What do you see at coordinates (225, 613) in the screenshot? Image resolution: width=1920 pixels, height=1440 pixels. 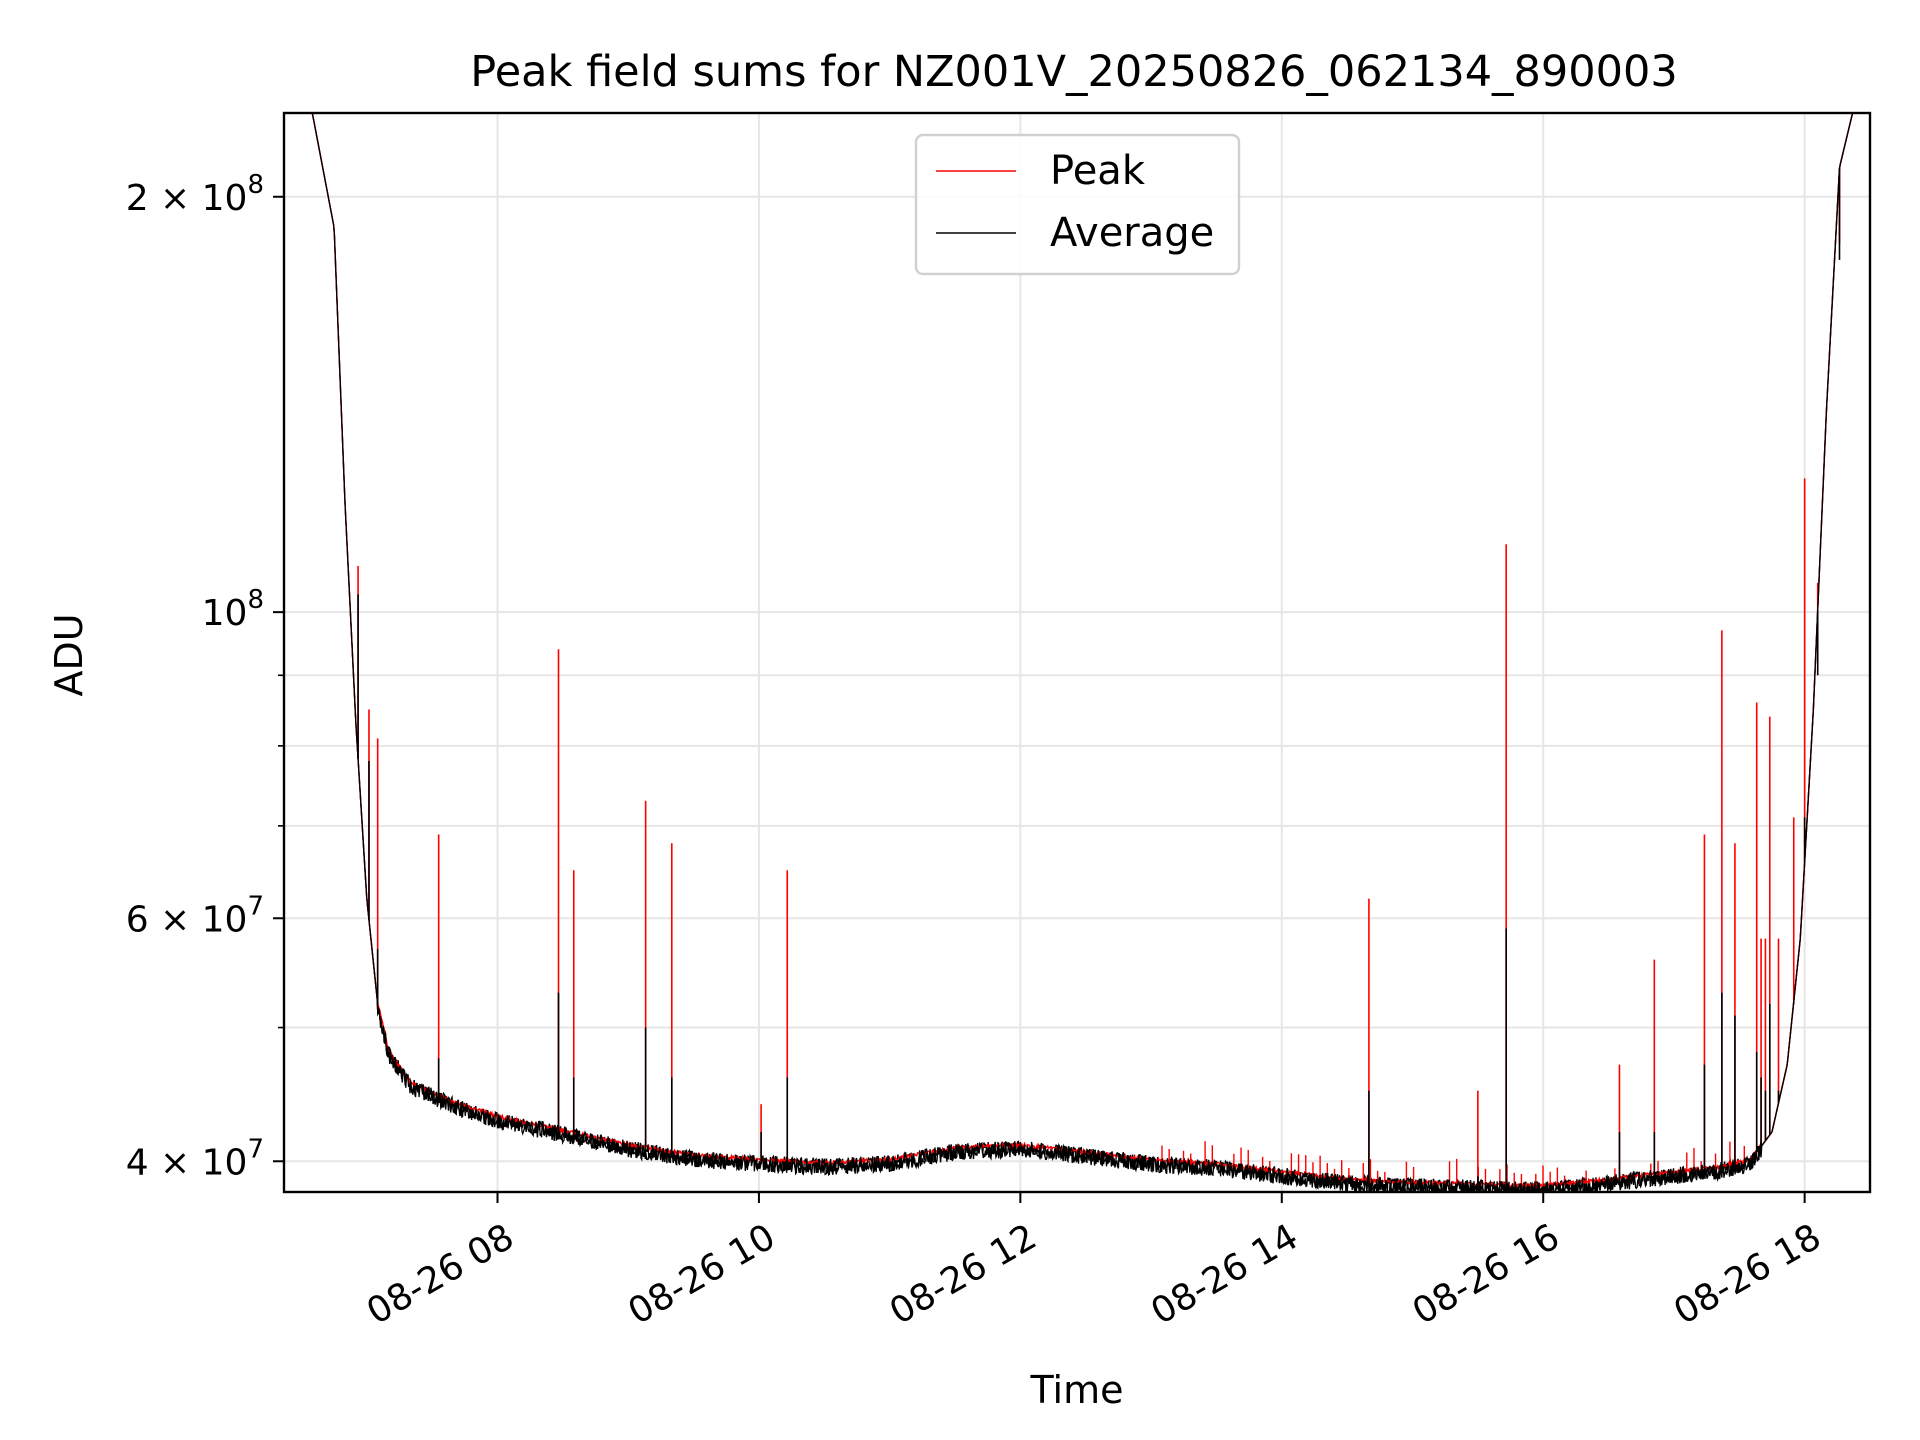 I see `y-tick-base: 10` at bounding box center [225, 613].